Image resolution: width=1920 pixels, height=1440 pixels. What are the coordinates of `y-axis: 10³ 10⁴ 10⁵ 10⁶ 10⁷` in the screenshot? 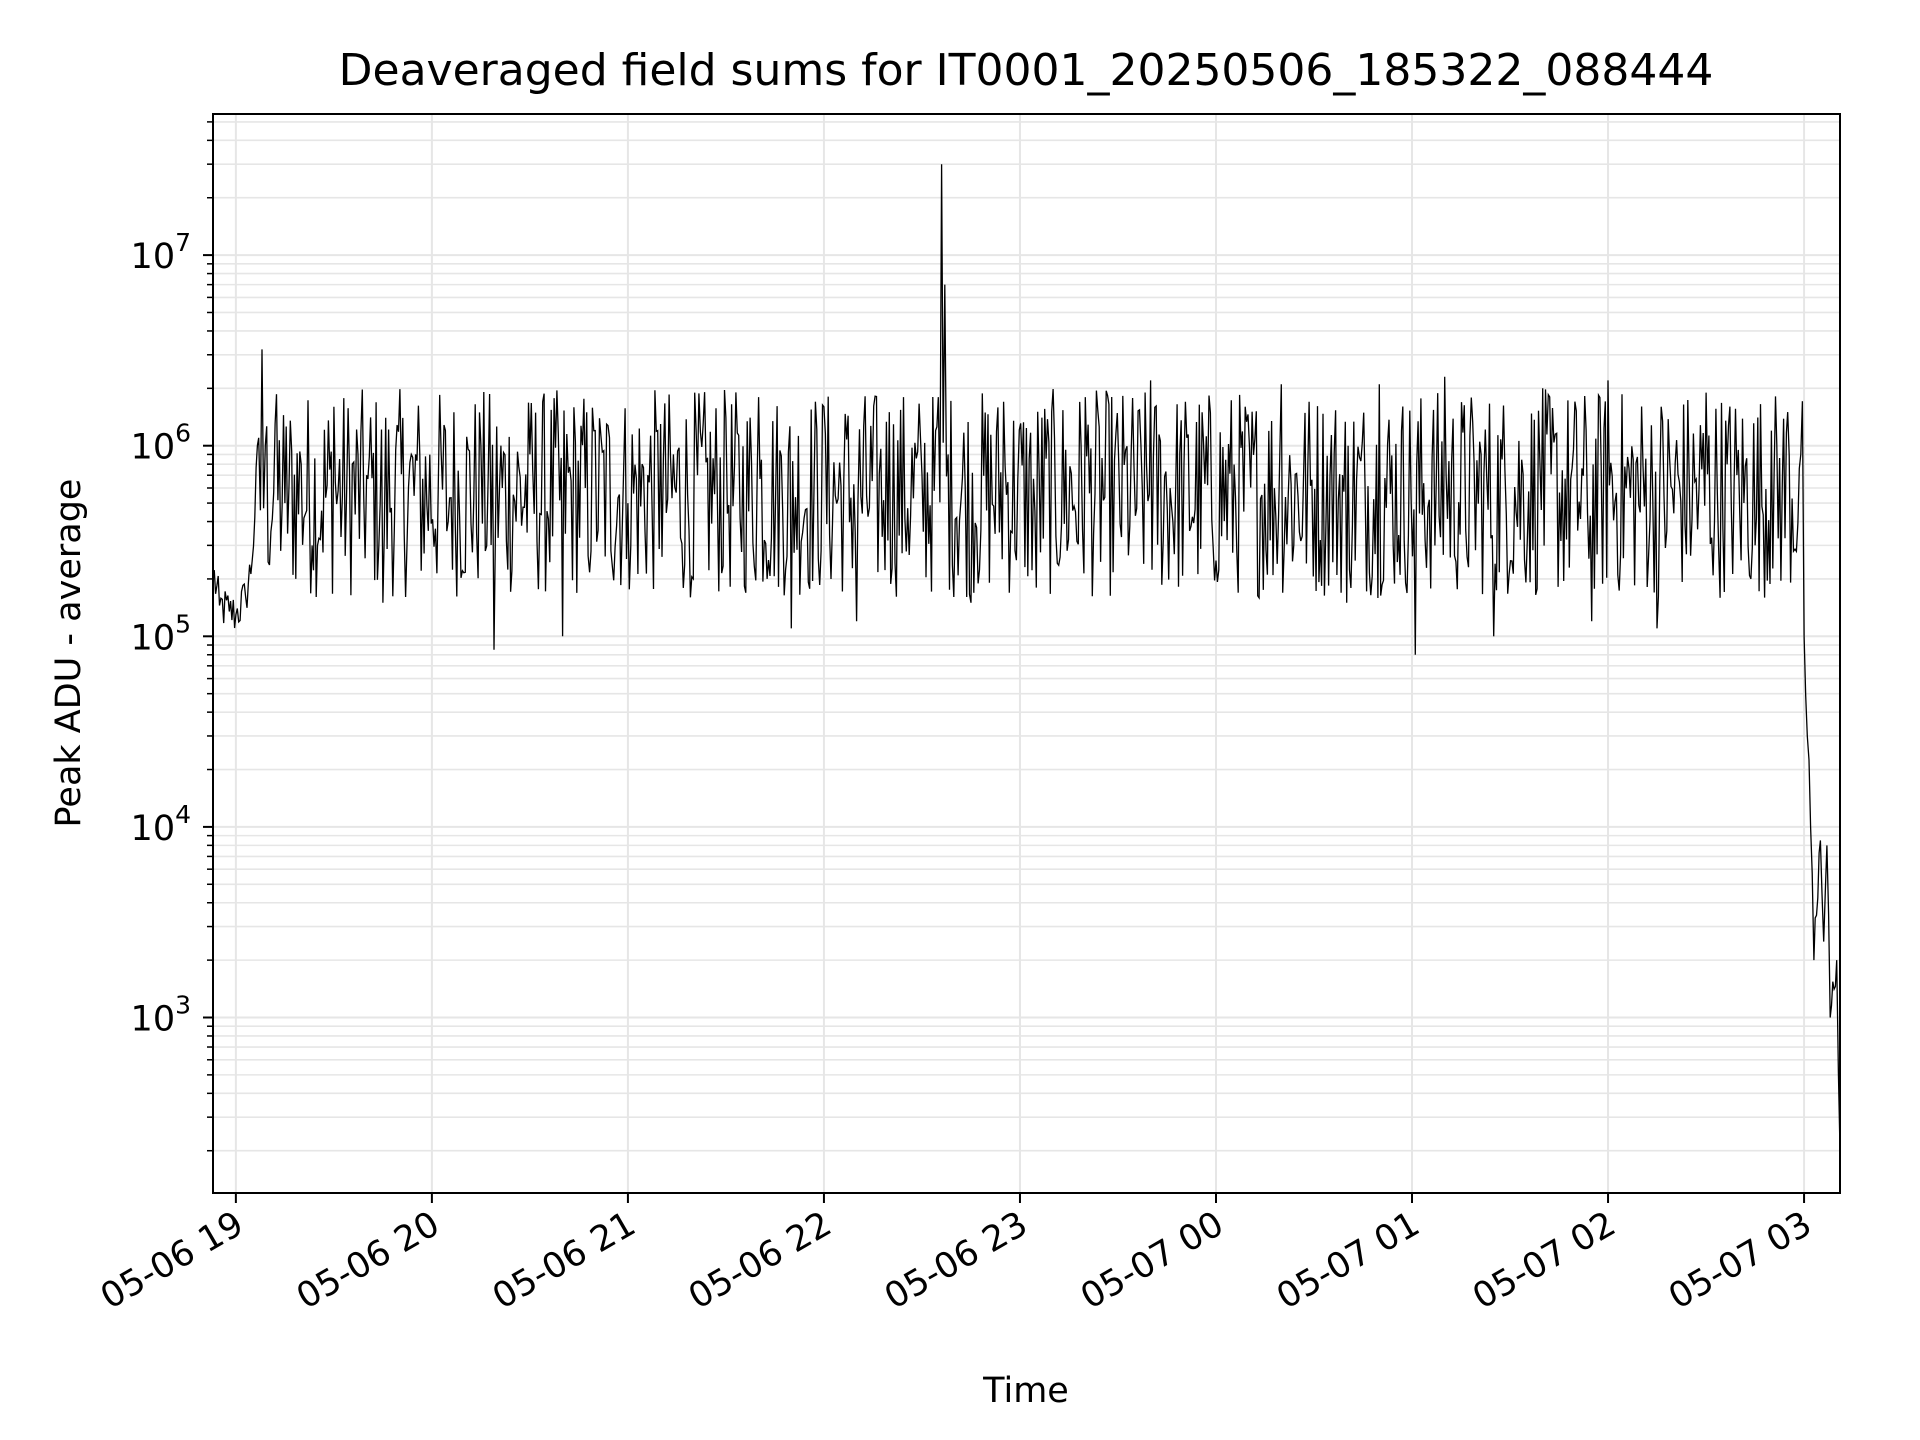 It's located at (172, 636).